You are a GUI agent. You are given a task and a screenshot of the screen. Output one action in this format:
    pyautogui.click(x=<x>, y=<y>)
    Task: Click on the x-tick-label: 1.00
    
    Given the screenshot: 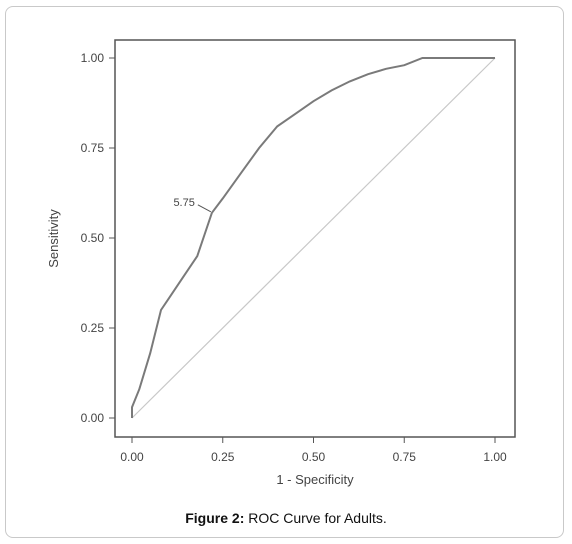 What is the action you would take?
    pyautogui.click(x=495, y=457)
    